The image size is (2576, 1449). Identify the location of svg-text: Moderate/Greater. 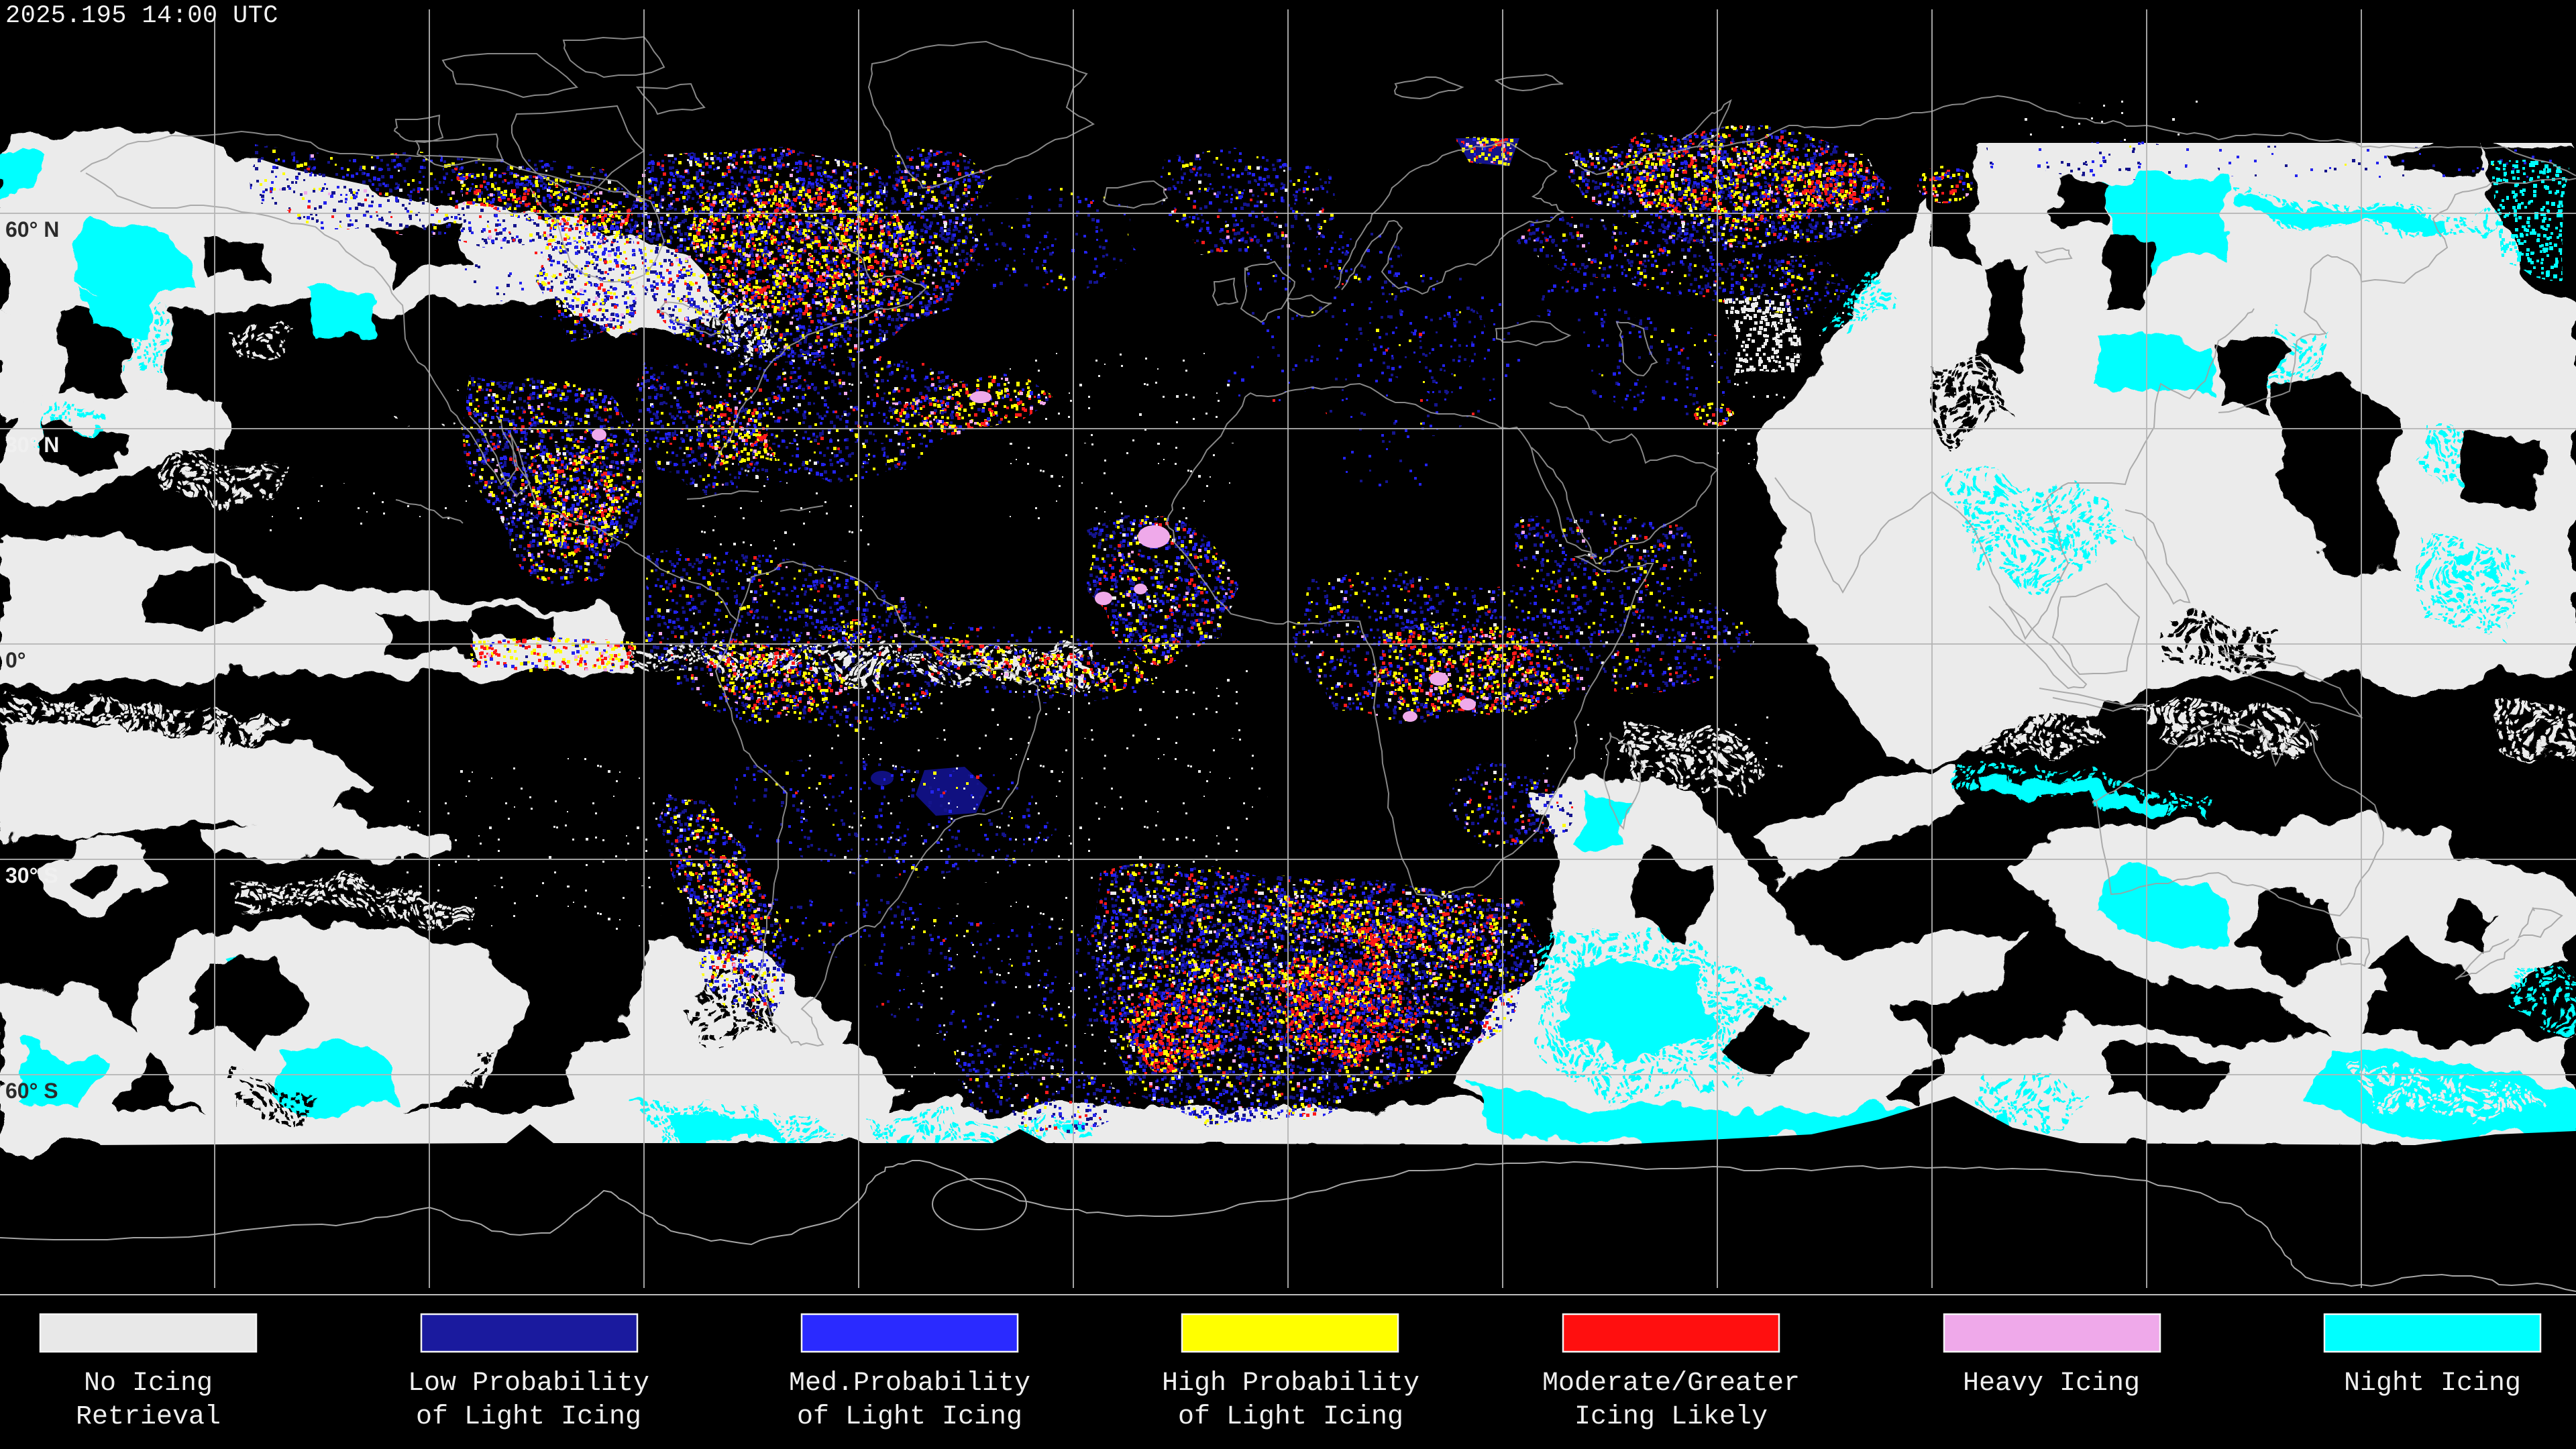
(1671, 1383).